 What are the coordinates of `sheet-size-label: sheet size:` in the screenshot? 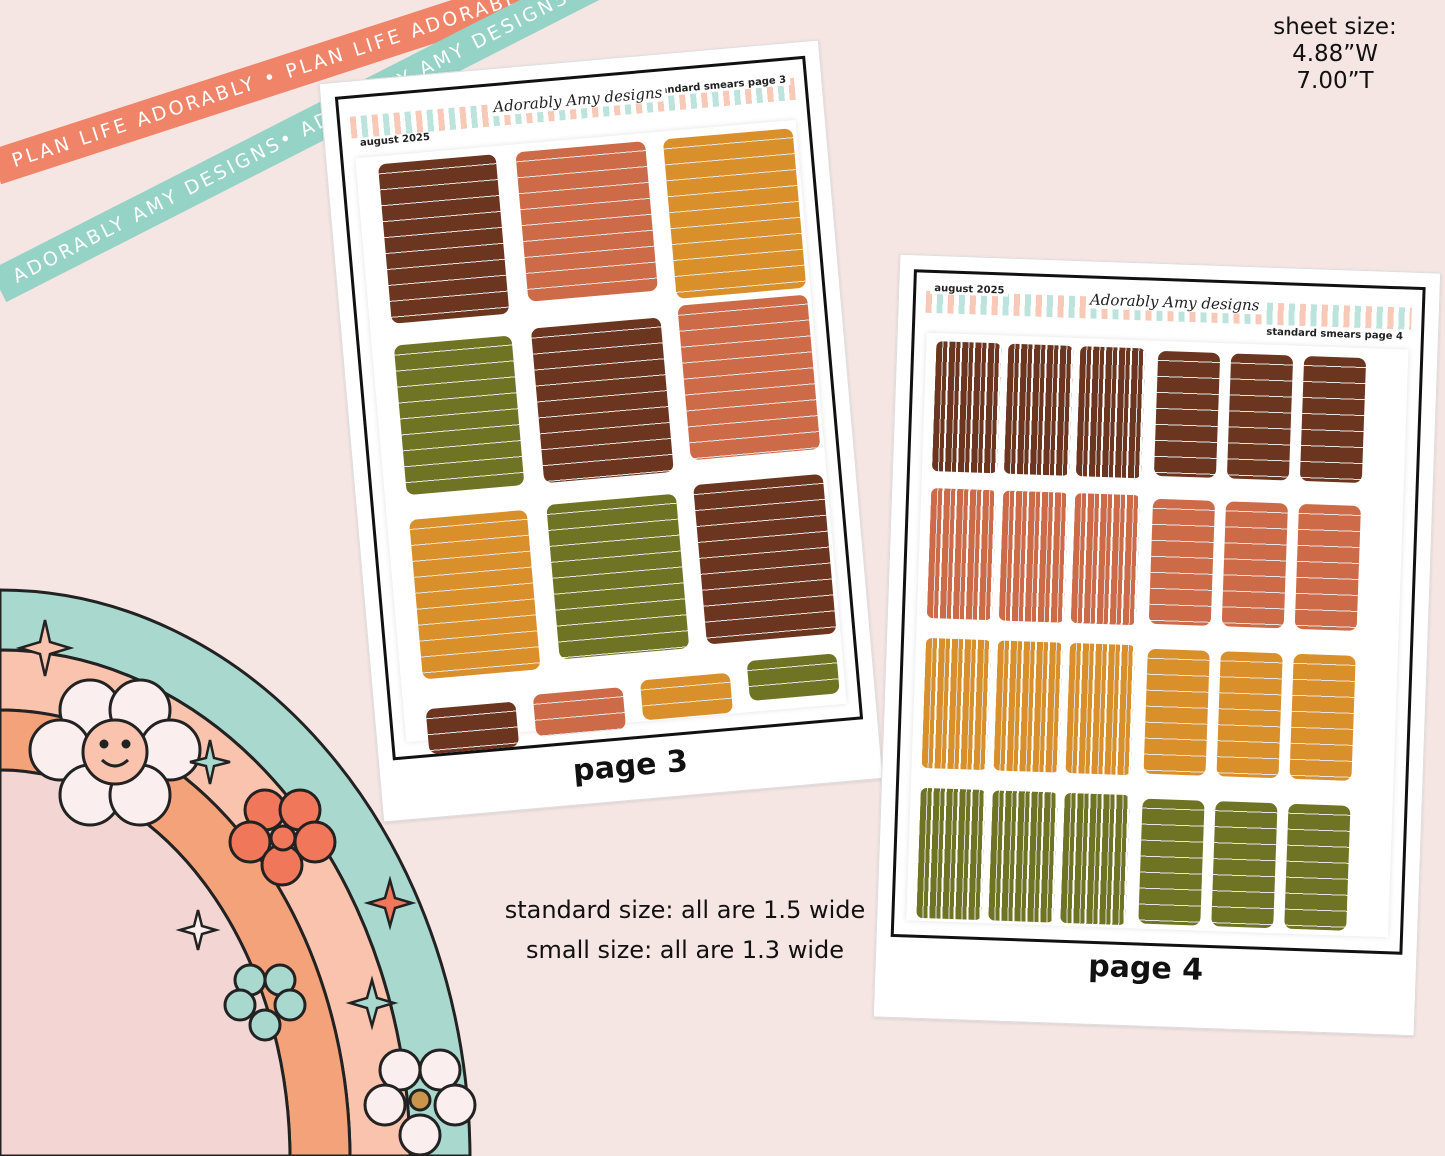 It's located at (1335, 27).